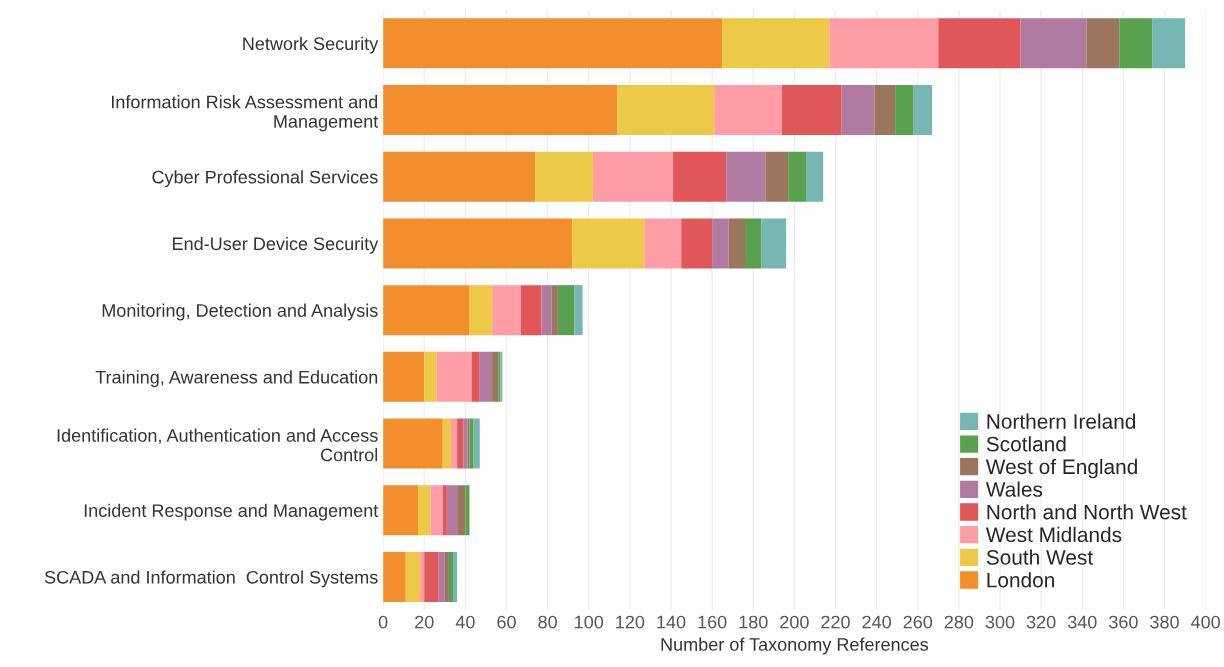 This screenshot has width=1224, height=667. I want to click on legend-label: North and North West, so click(1087, 512).